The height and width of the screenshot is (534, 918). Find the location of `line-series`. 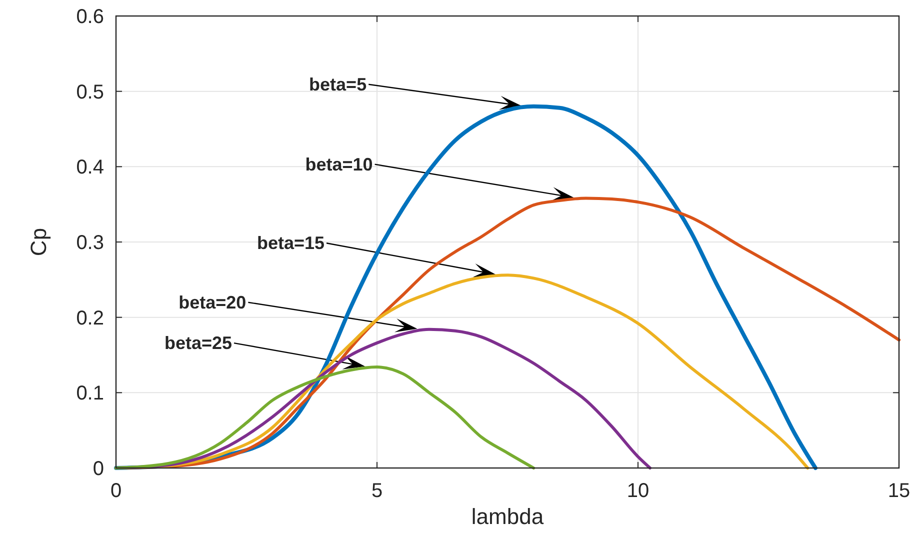

line-series is located at coordinates (325, 418).